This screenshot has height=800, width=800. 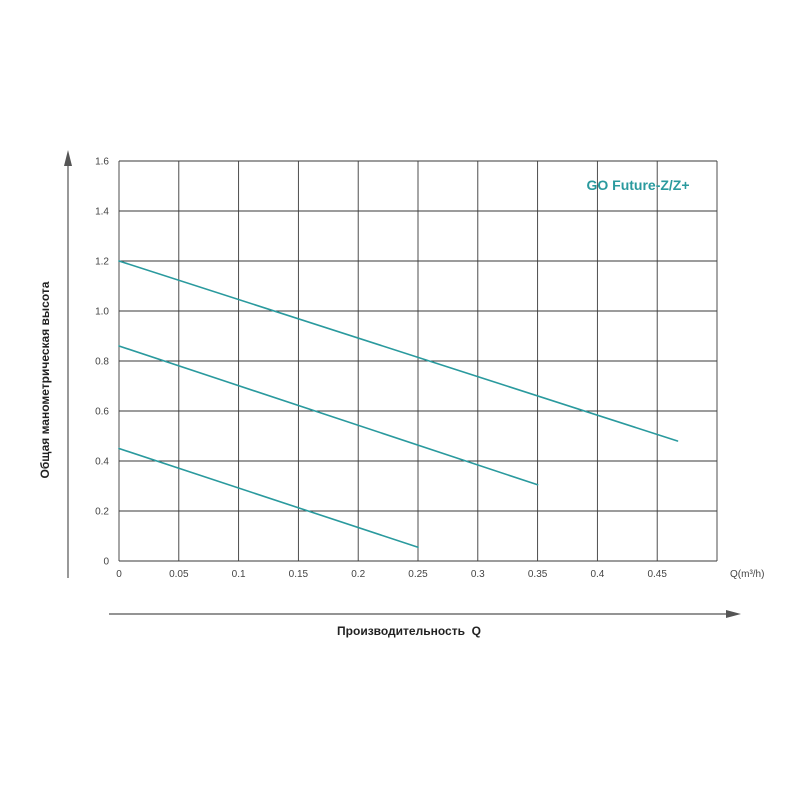 What do you see at coordinates (409, 631) in the screenshot?
I see `x-axis-title: Производительность Q` at bounding box center [409, 631].